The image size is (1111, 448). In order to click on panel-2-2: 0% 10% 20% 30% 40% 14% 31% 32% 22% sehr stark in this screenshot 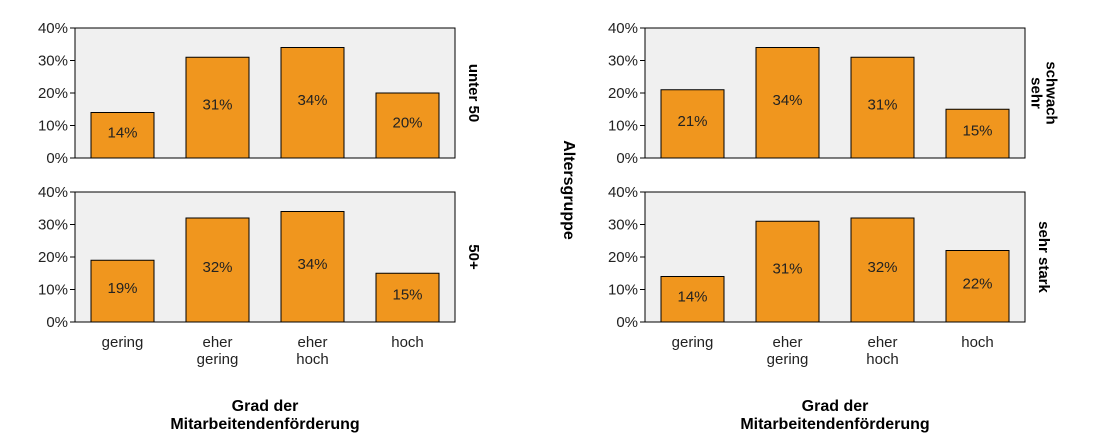, I will do `click(830, 257)`.